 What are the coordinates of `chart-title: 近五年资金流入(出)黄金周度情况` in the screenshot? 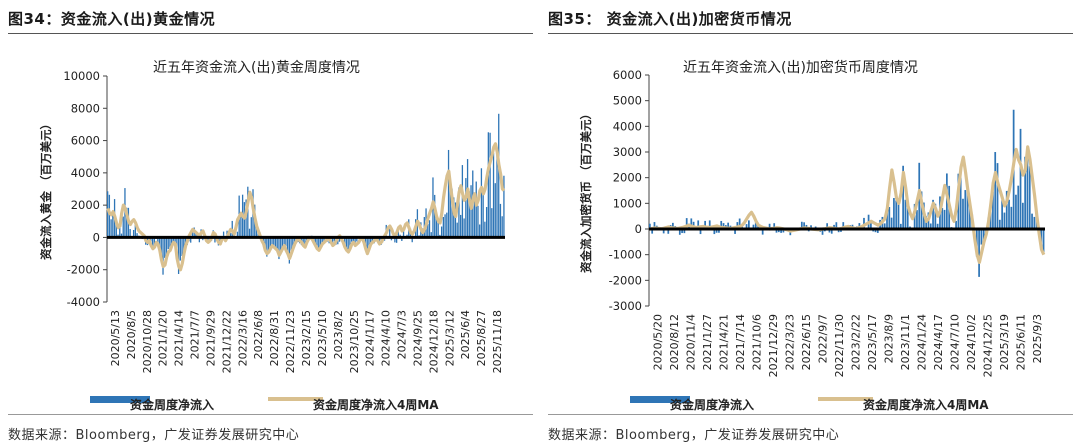 It's located at (256, 67).